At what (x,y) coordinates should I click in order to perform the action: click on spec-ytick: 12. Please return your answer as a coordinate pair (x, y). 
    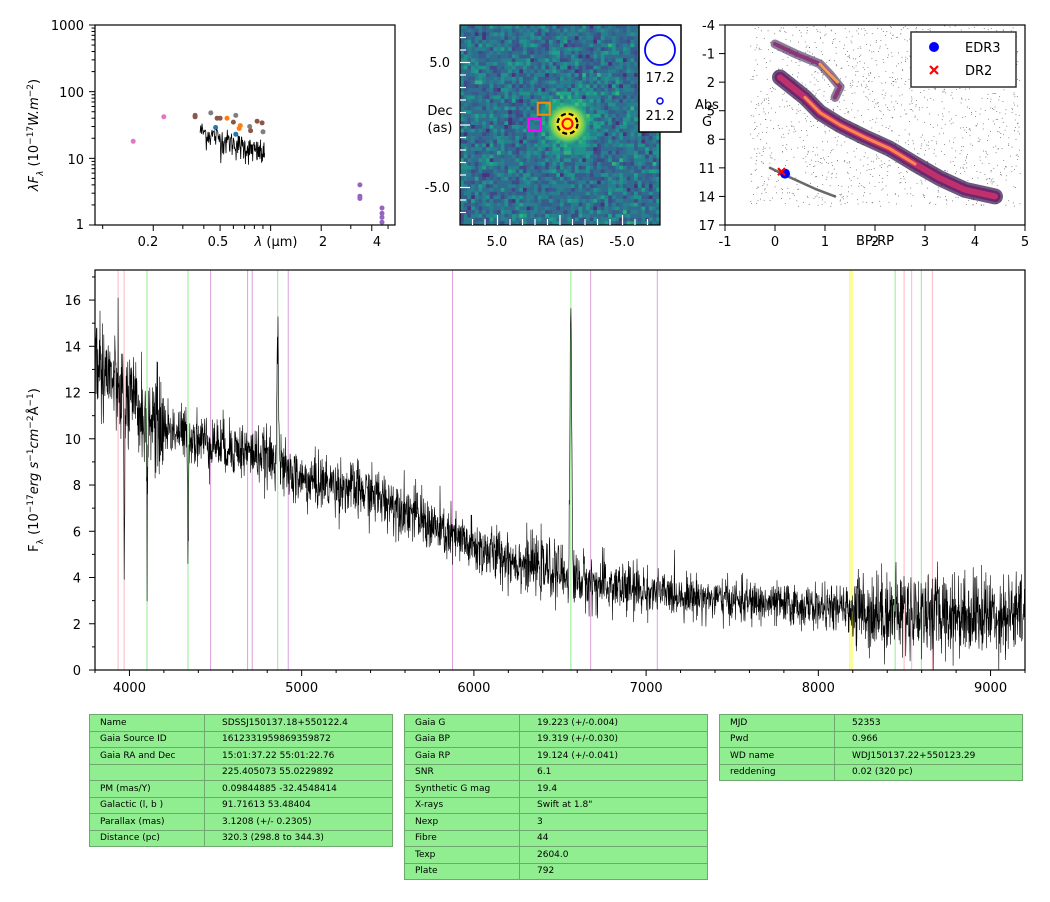
    Looking at the image, I should click on (72, 394).